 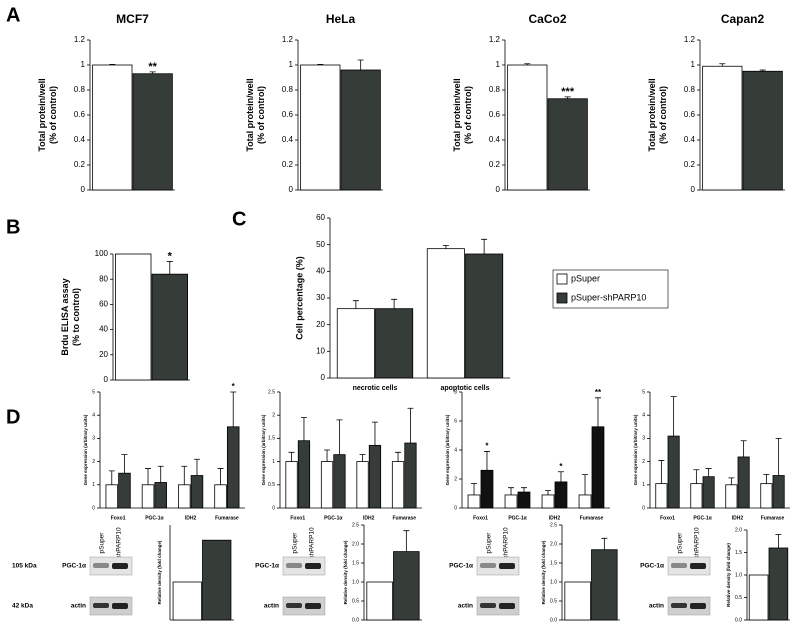 What do you see at coordinates (22, 606) in the screenshot?
I see `size-label: 42 kDa` at bounding box center [22, 606].